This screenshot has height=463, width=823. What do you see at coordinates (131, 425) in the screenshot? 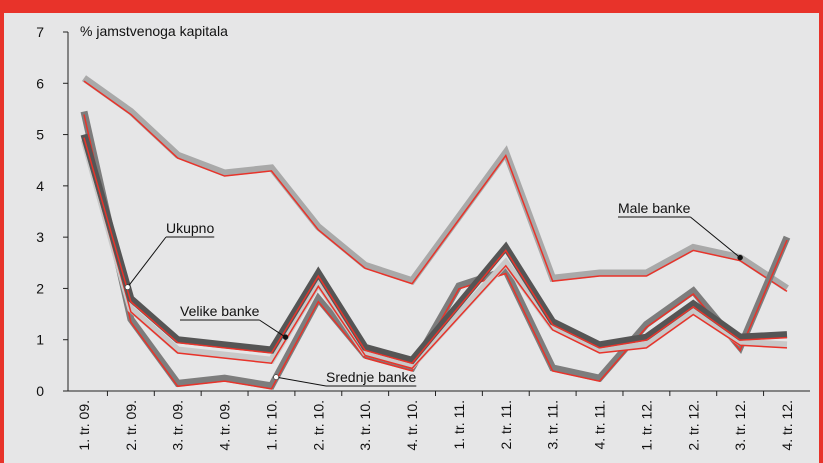
I see `x-tick-label: 2. tr. 09.` at bounding box center [131, 425].